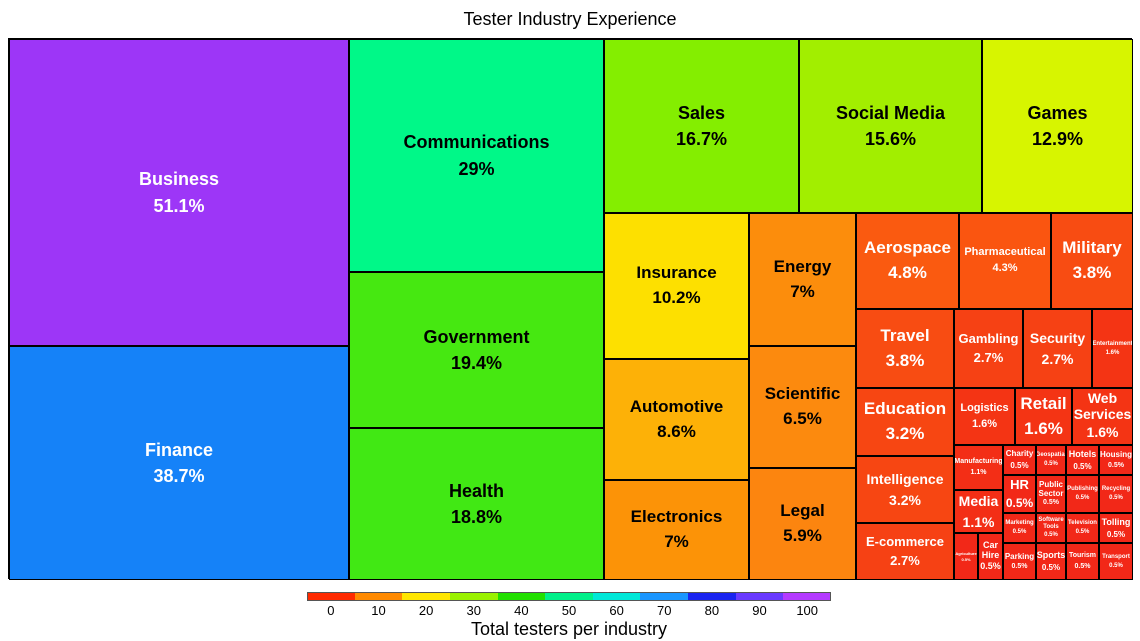 The height and width of the screenshot is (641, 1140). What do you see at coordinates (1112, 343) in the screenshot?
I see `treemap-cell-label: Entertainment` at bounding box center [1112, 343].